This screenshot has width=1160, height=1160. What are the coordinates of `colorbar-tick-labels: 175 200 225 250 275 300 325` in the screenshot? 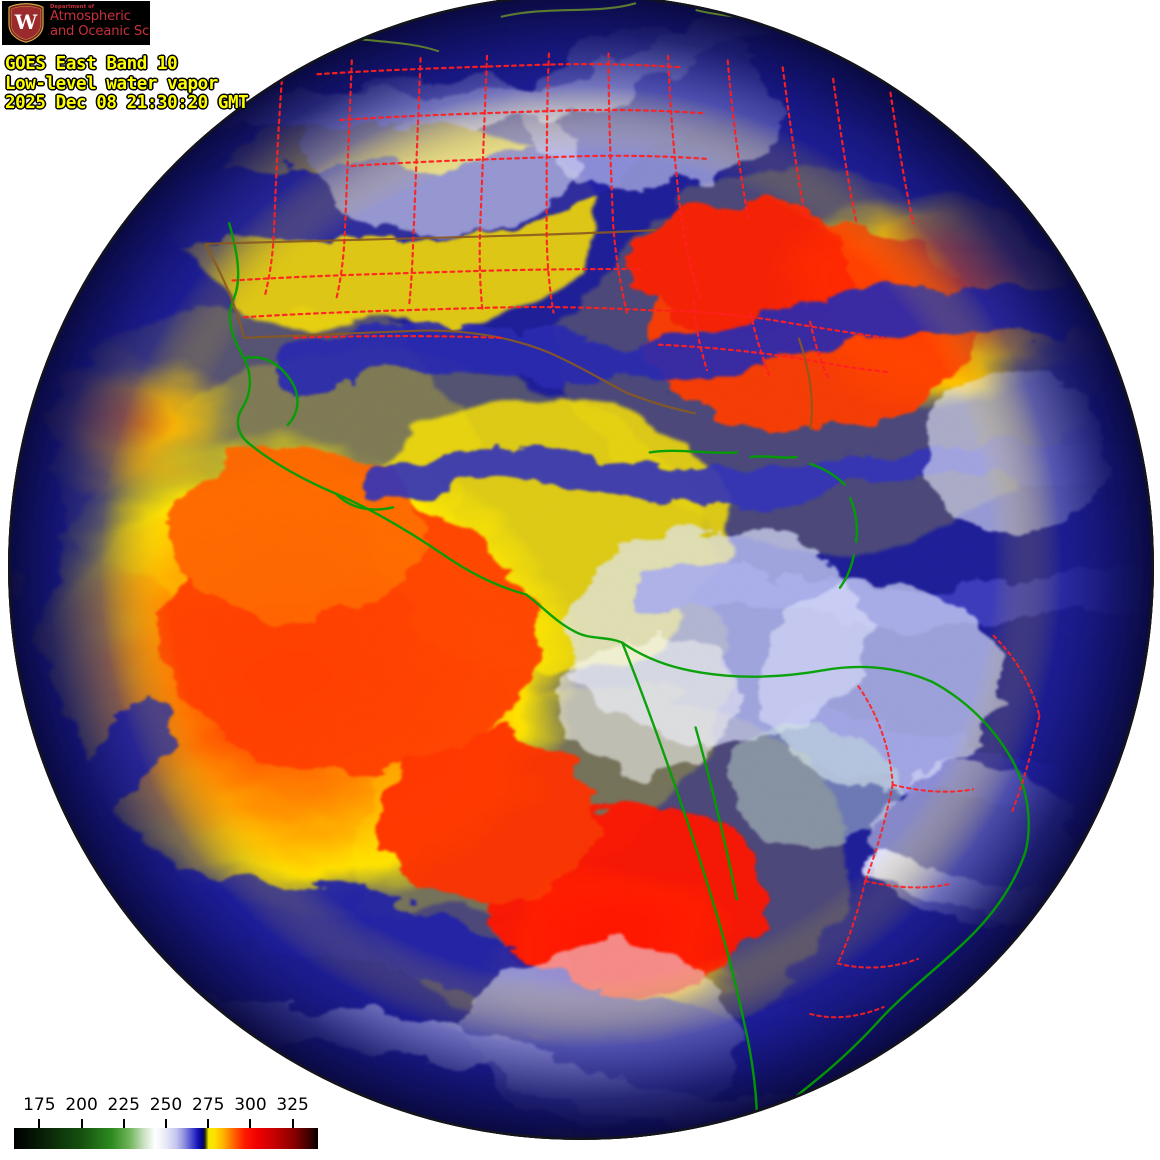 It's located at (170, 1107).